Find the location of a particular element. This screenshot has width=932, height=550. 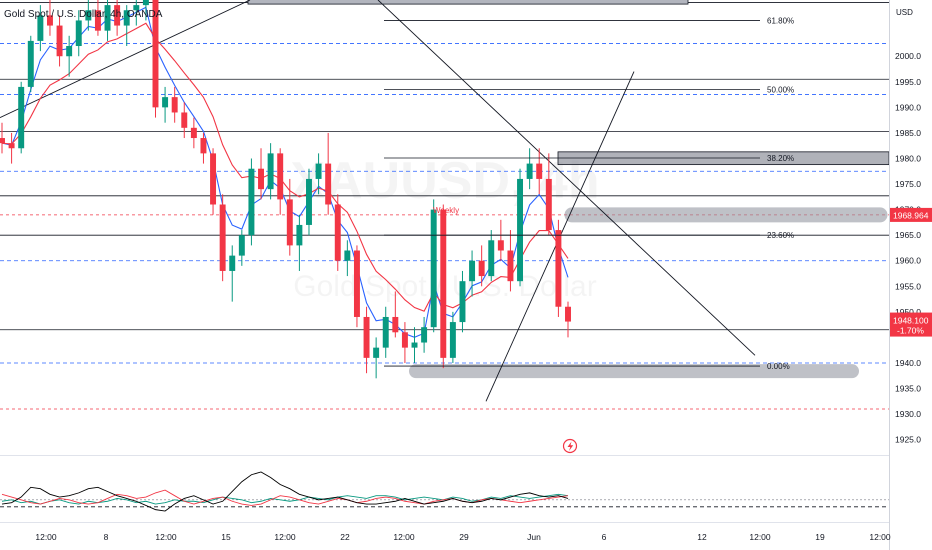

fib-level-label: 38.20% is located at coordinates (780, 158).